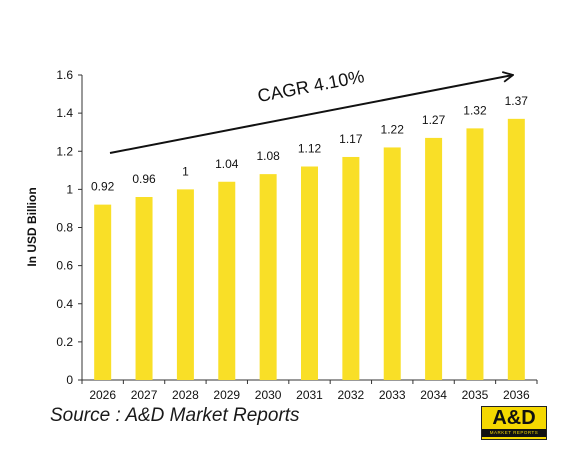 The width and height of the screenshot is (572, 453). Describe the element at coordinates (311, 86) in the screenshot. I see `cagr-annotation: CAGR 4.10%` at that location.